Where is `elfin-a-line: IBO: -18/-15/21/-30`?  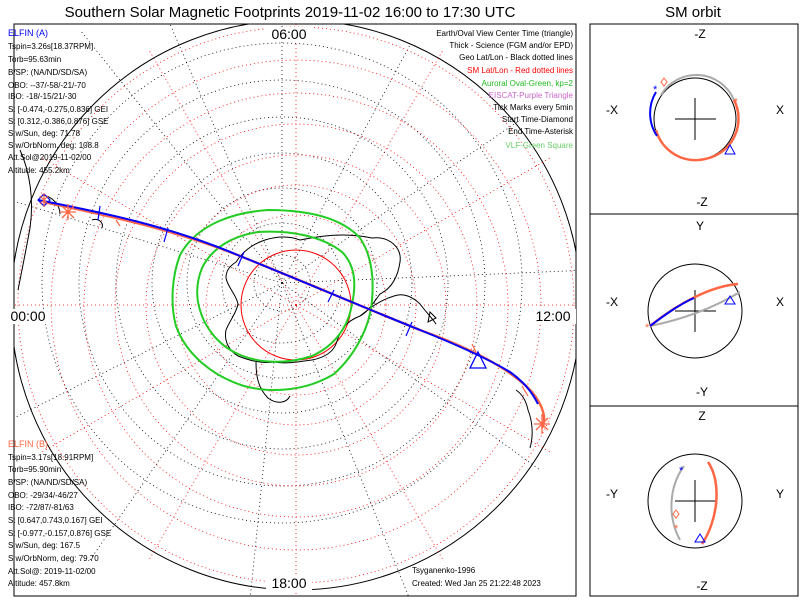
elfin-a-line: IBO: -18/-15/21/-30 is located at coordinates (42, 96).